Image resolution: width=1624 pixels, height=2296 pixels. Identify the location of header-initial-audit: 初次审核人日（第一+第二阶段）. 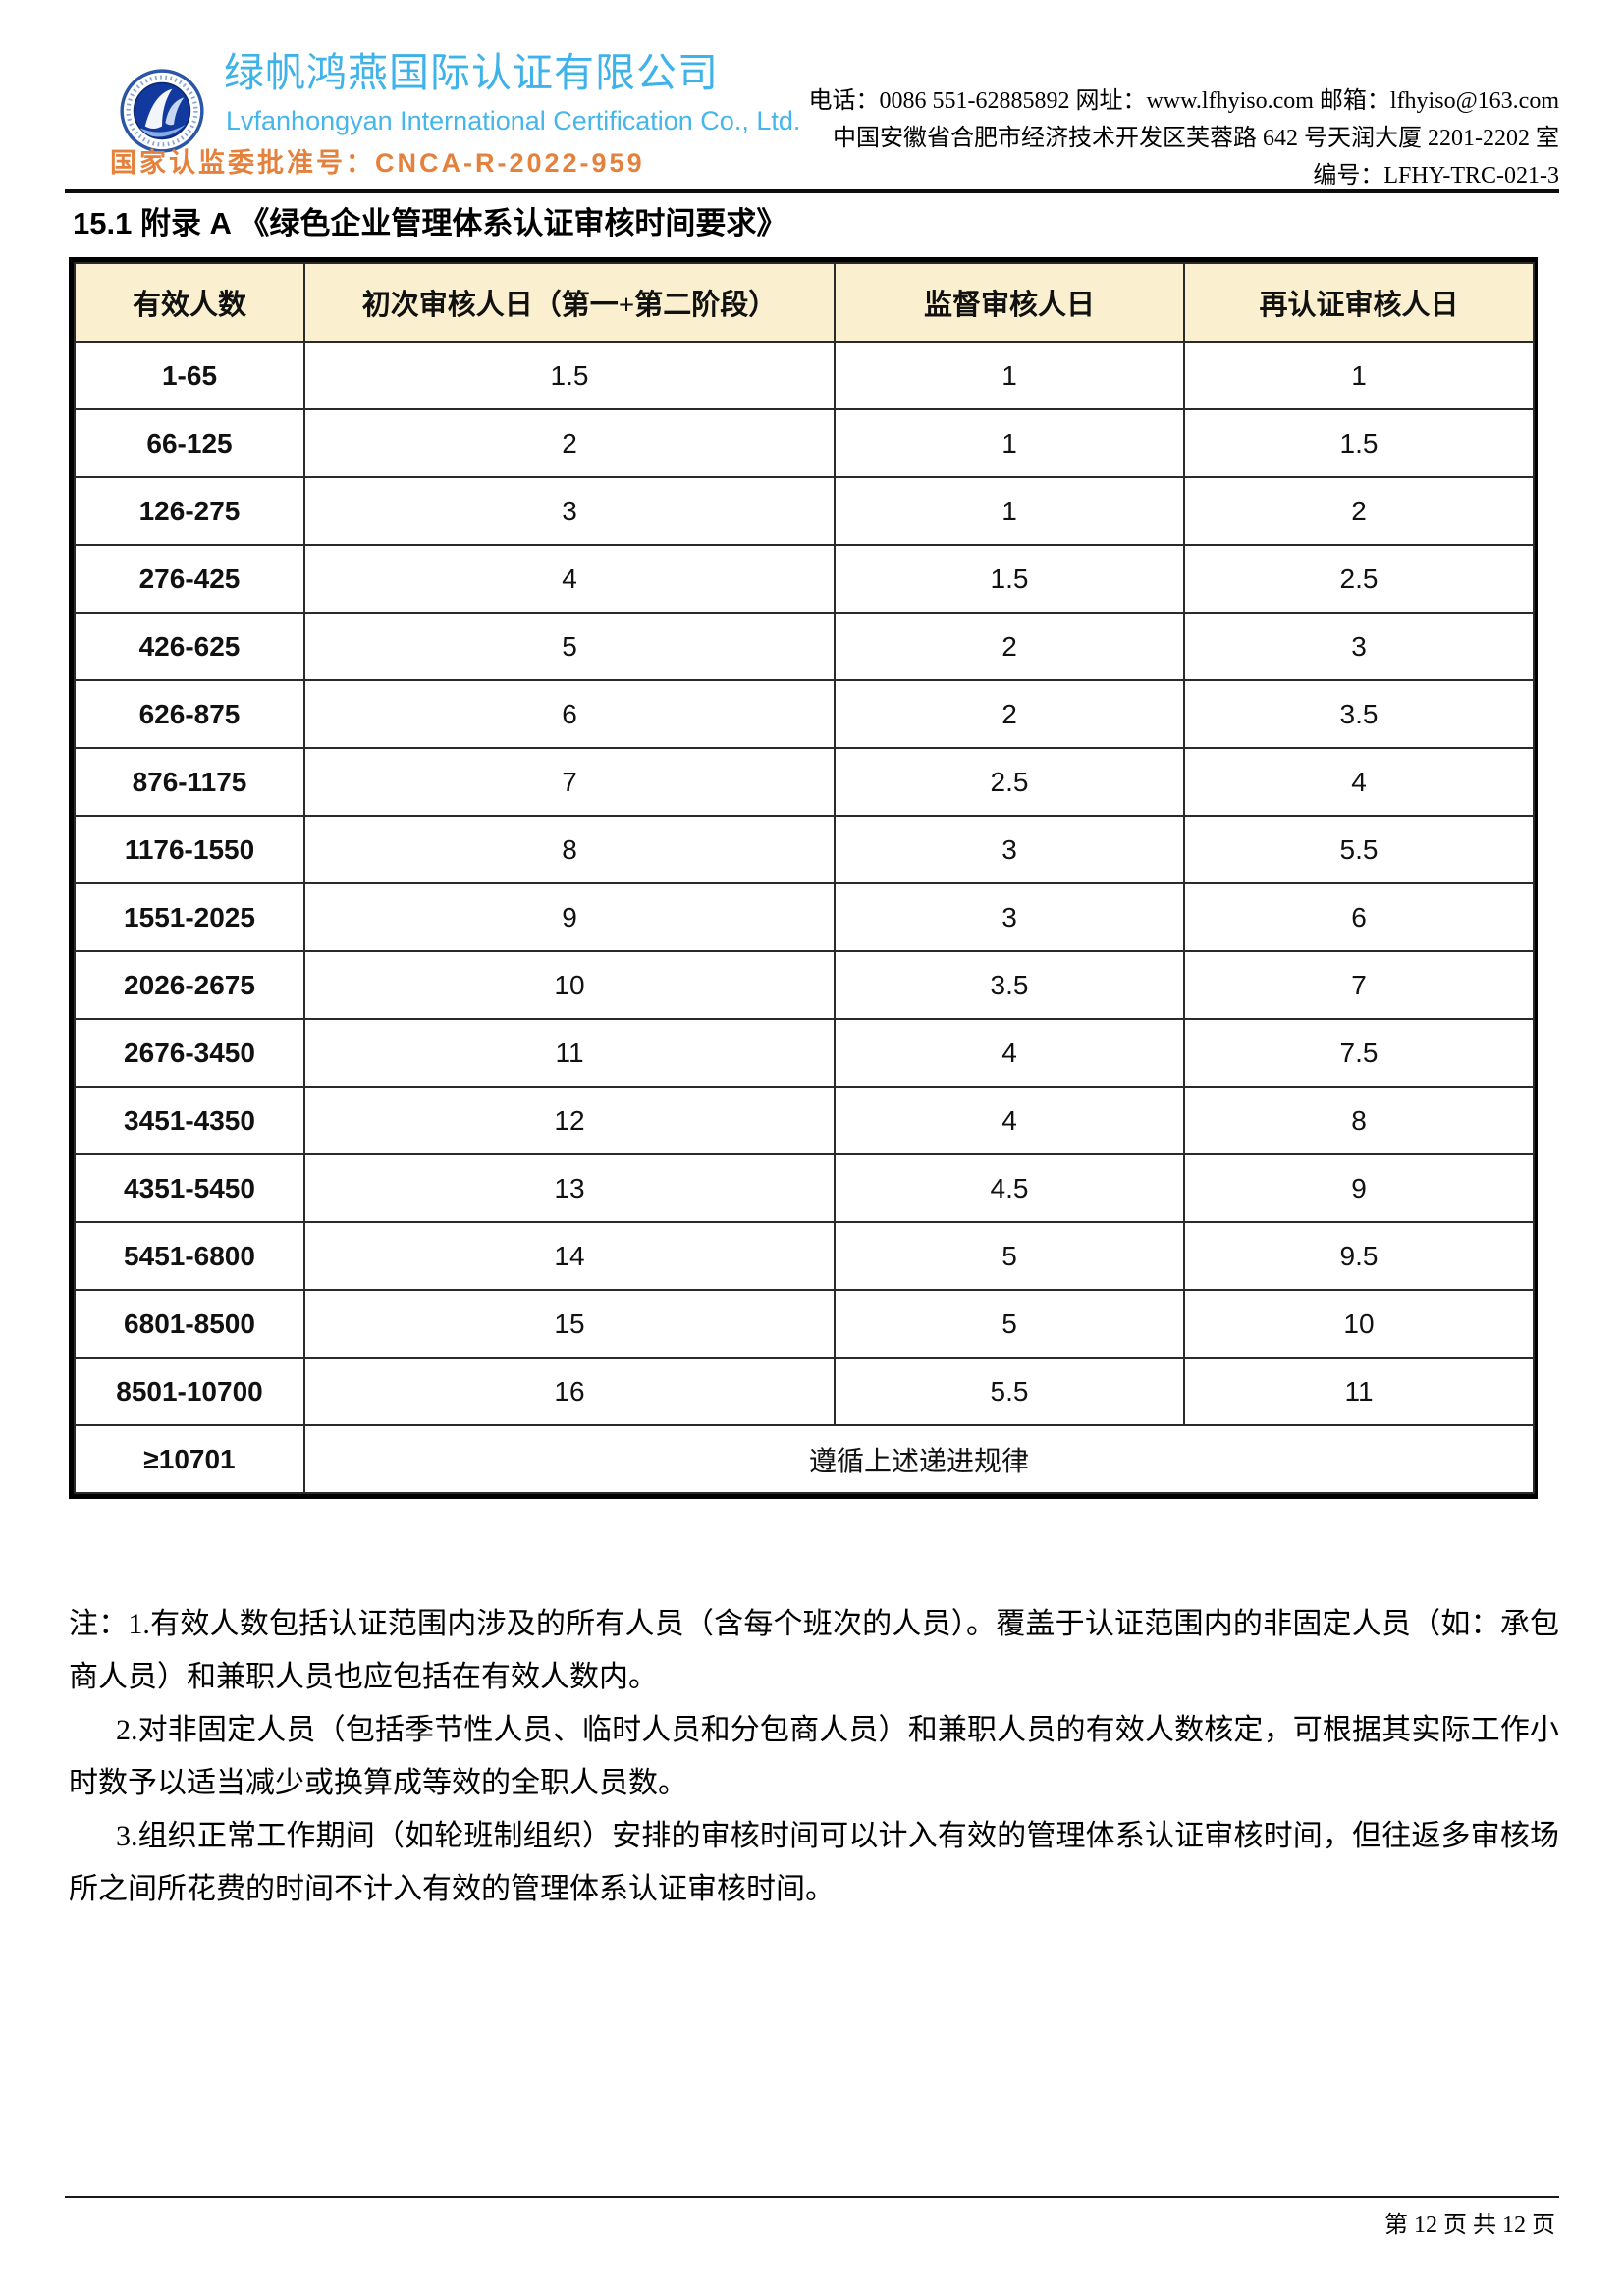
(569, 302).